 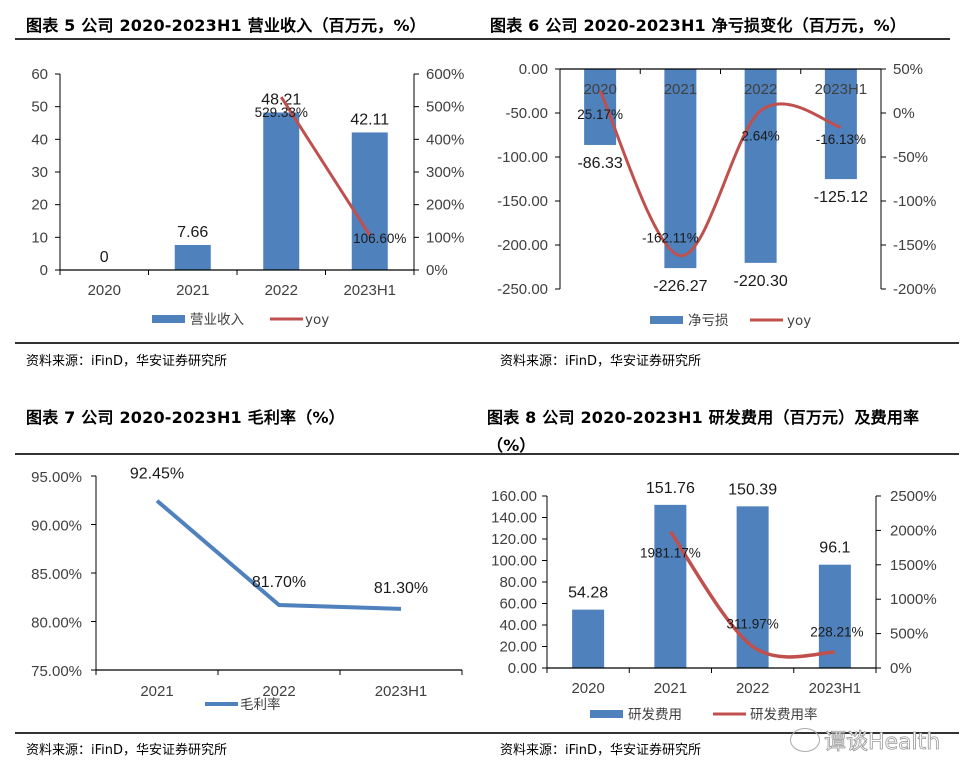 I want to click on c8-y2-tick-label: 1000%, so click(x=913, y=599).